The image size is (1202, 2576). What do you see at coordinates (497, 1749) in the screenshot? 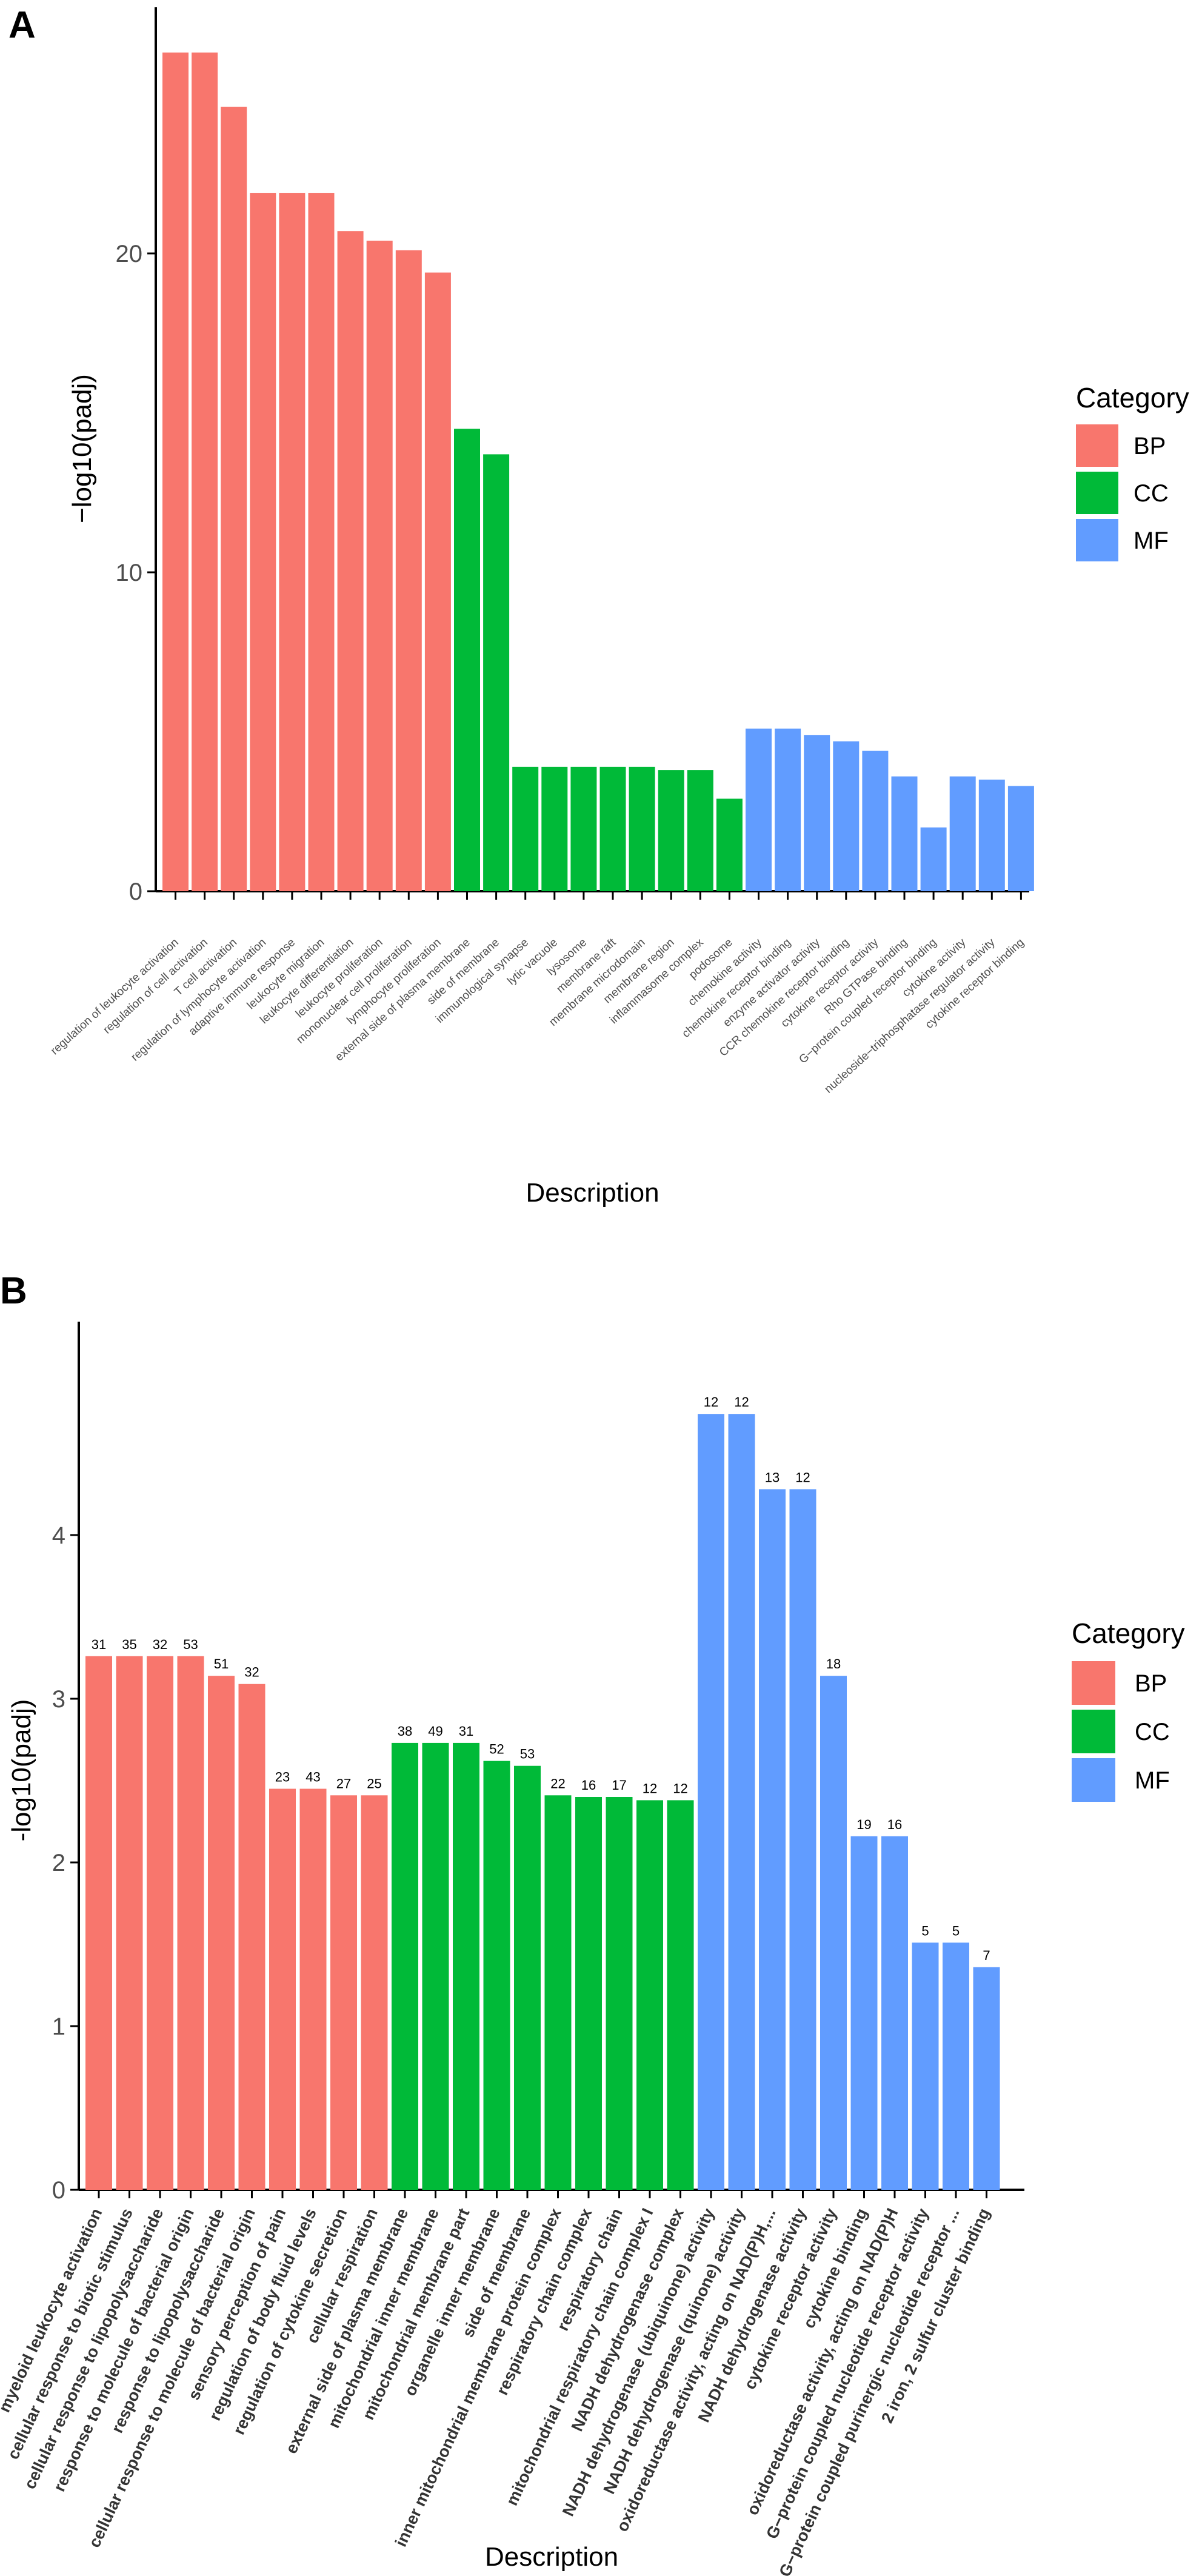
I see `chart-b-count-label: 52` at bounding box center [497, 1749].